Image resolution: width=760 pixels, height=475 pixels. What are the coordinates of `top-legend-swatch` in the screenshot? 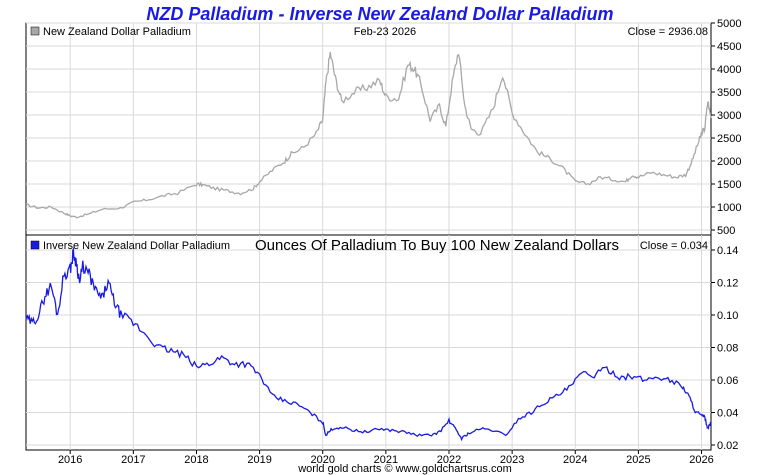 It's located at (35, 31).